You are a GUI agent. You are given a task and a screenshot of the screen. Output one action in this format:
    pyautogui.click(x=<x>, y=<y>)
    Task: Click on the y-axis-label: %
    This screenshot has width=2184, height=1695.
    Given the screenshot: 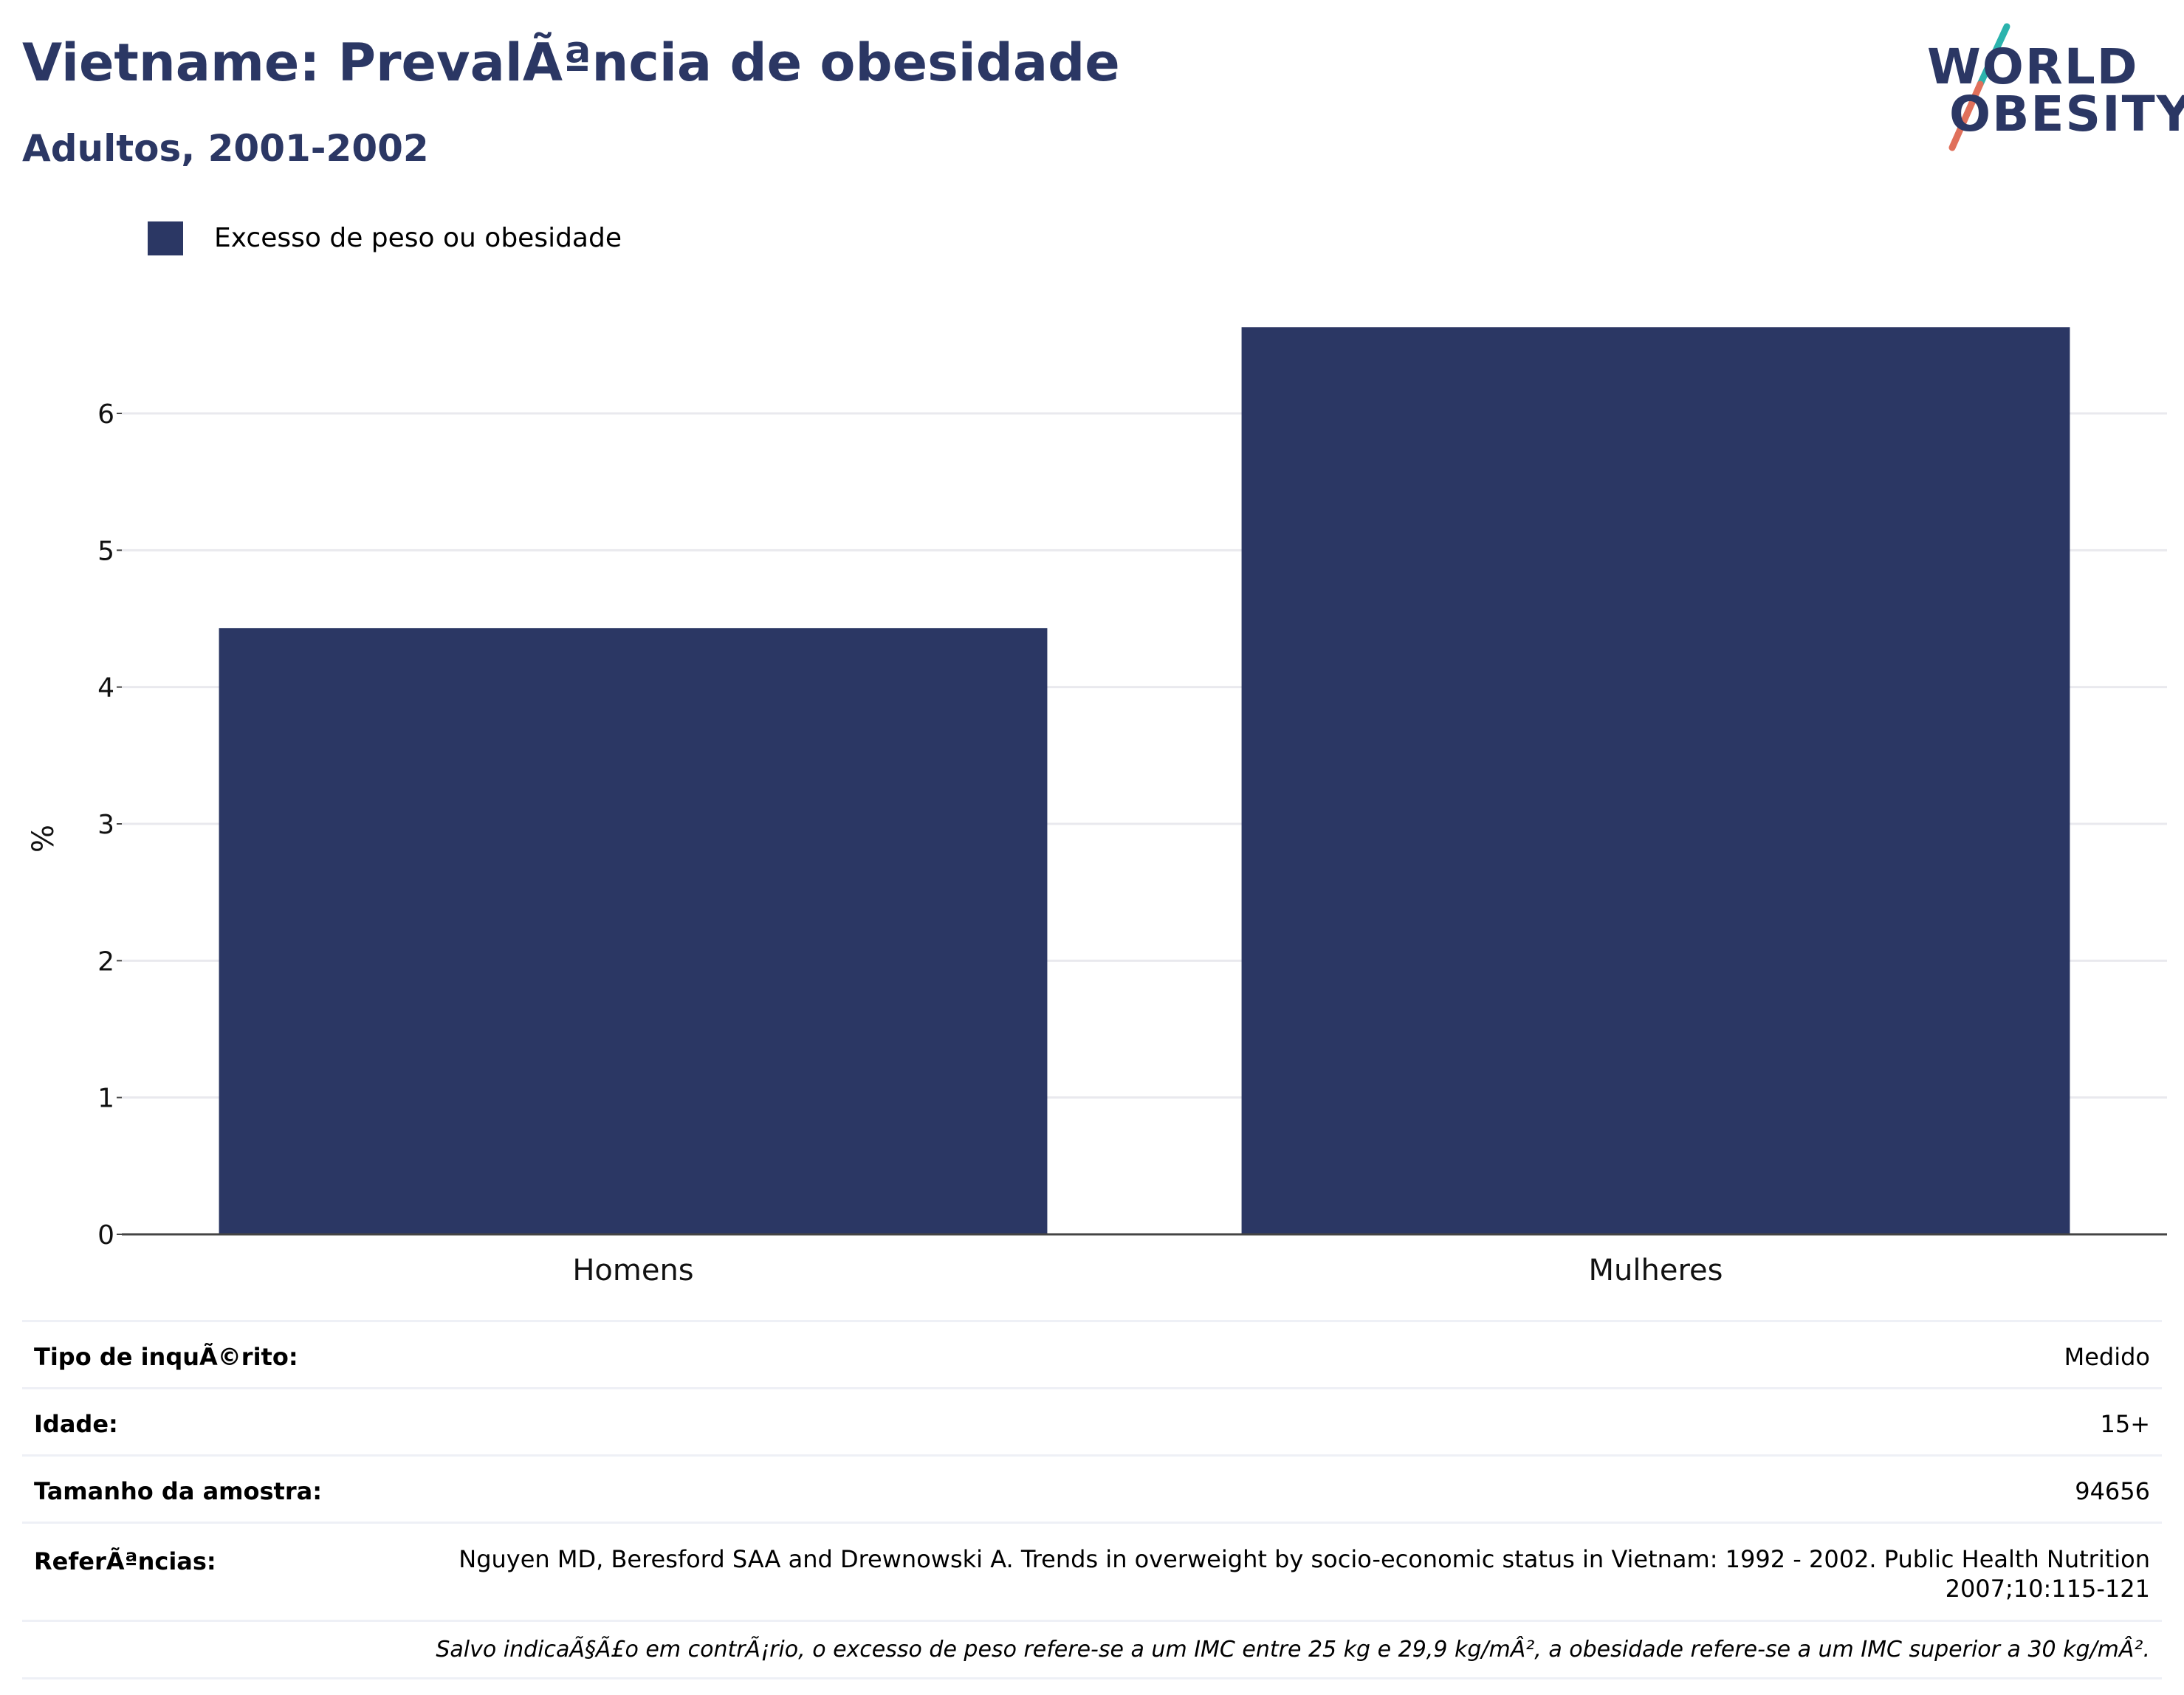 What is the action you would take?
    pyautogui.click(x=44, y=839)
    